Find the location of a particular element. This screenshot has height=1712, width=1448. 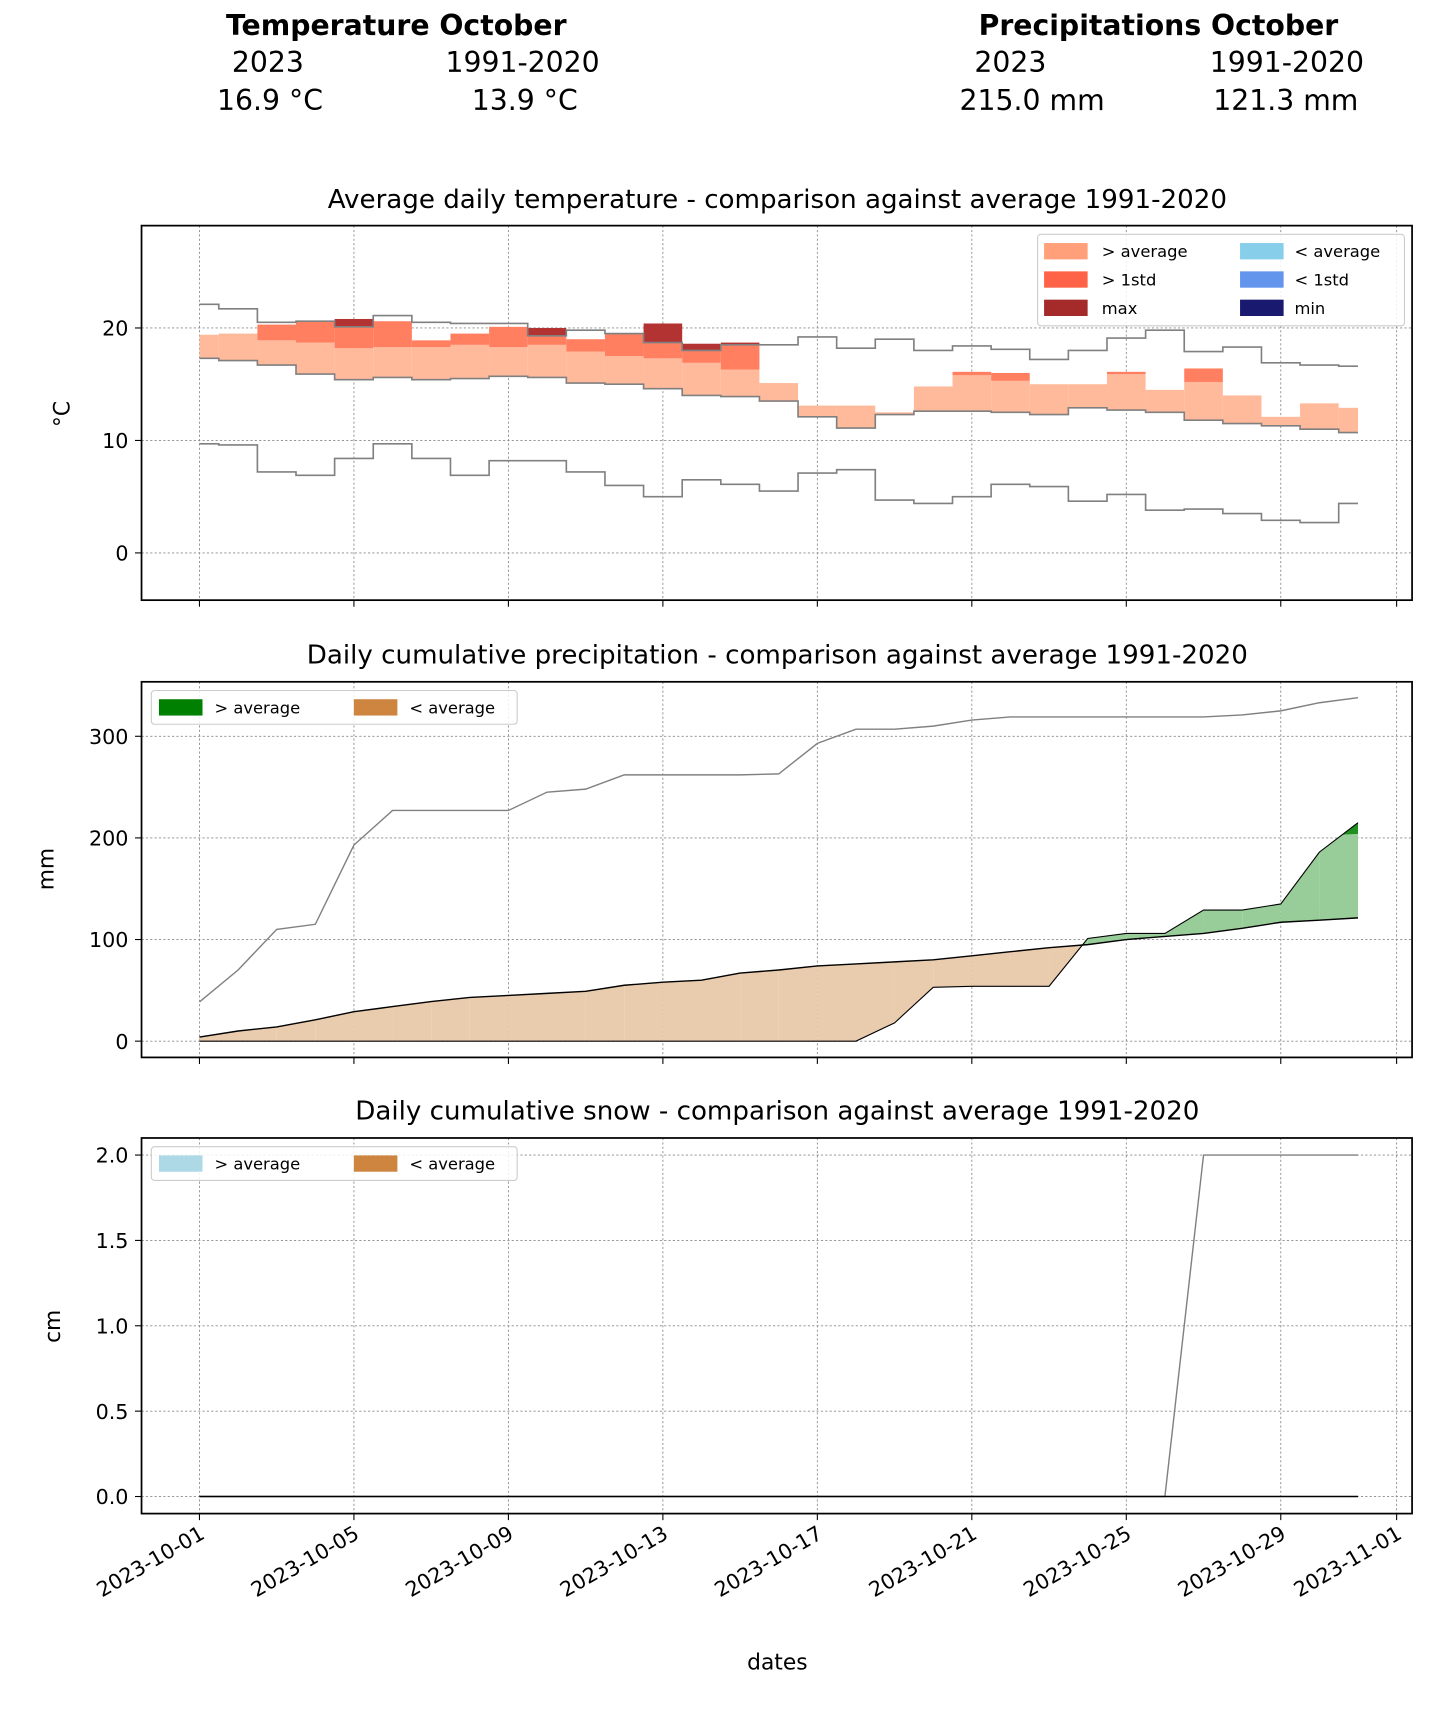

legend-label: max is located at coordinates (1120, 308).